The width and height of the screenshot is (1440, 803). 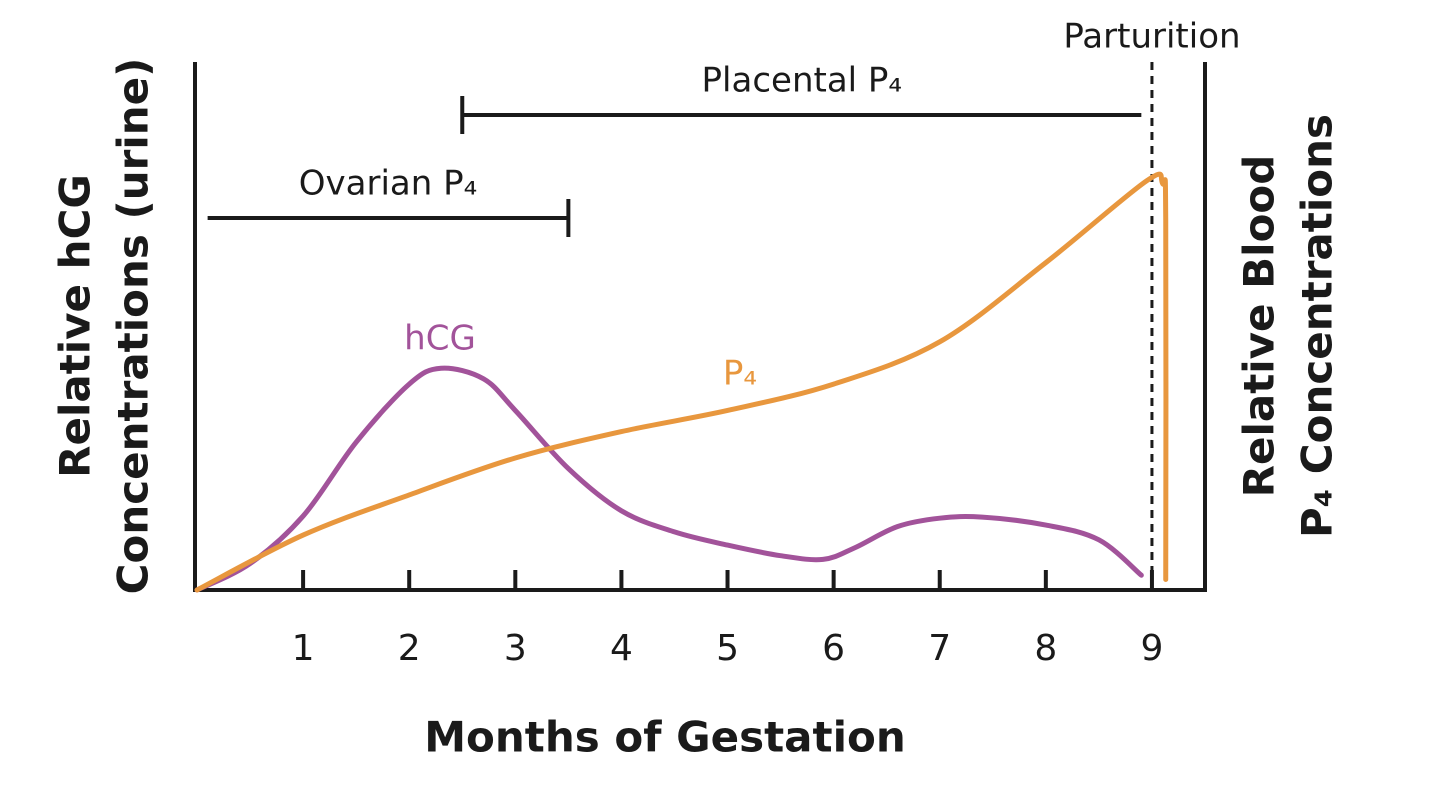 What do you see at coordinates (75, 326) in the screenshot?
I see `y-axis-title-line: Relative hCG` at bounding box center [75, 326].